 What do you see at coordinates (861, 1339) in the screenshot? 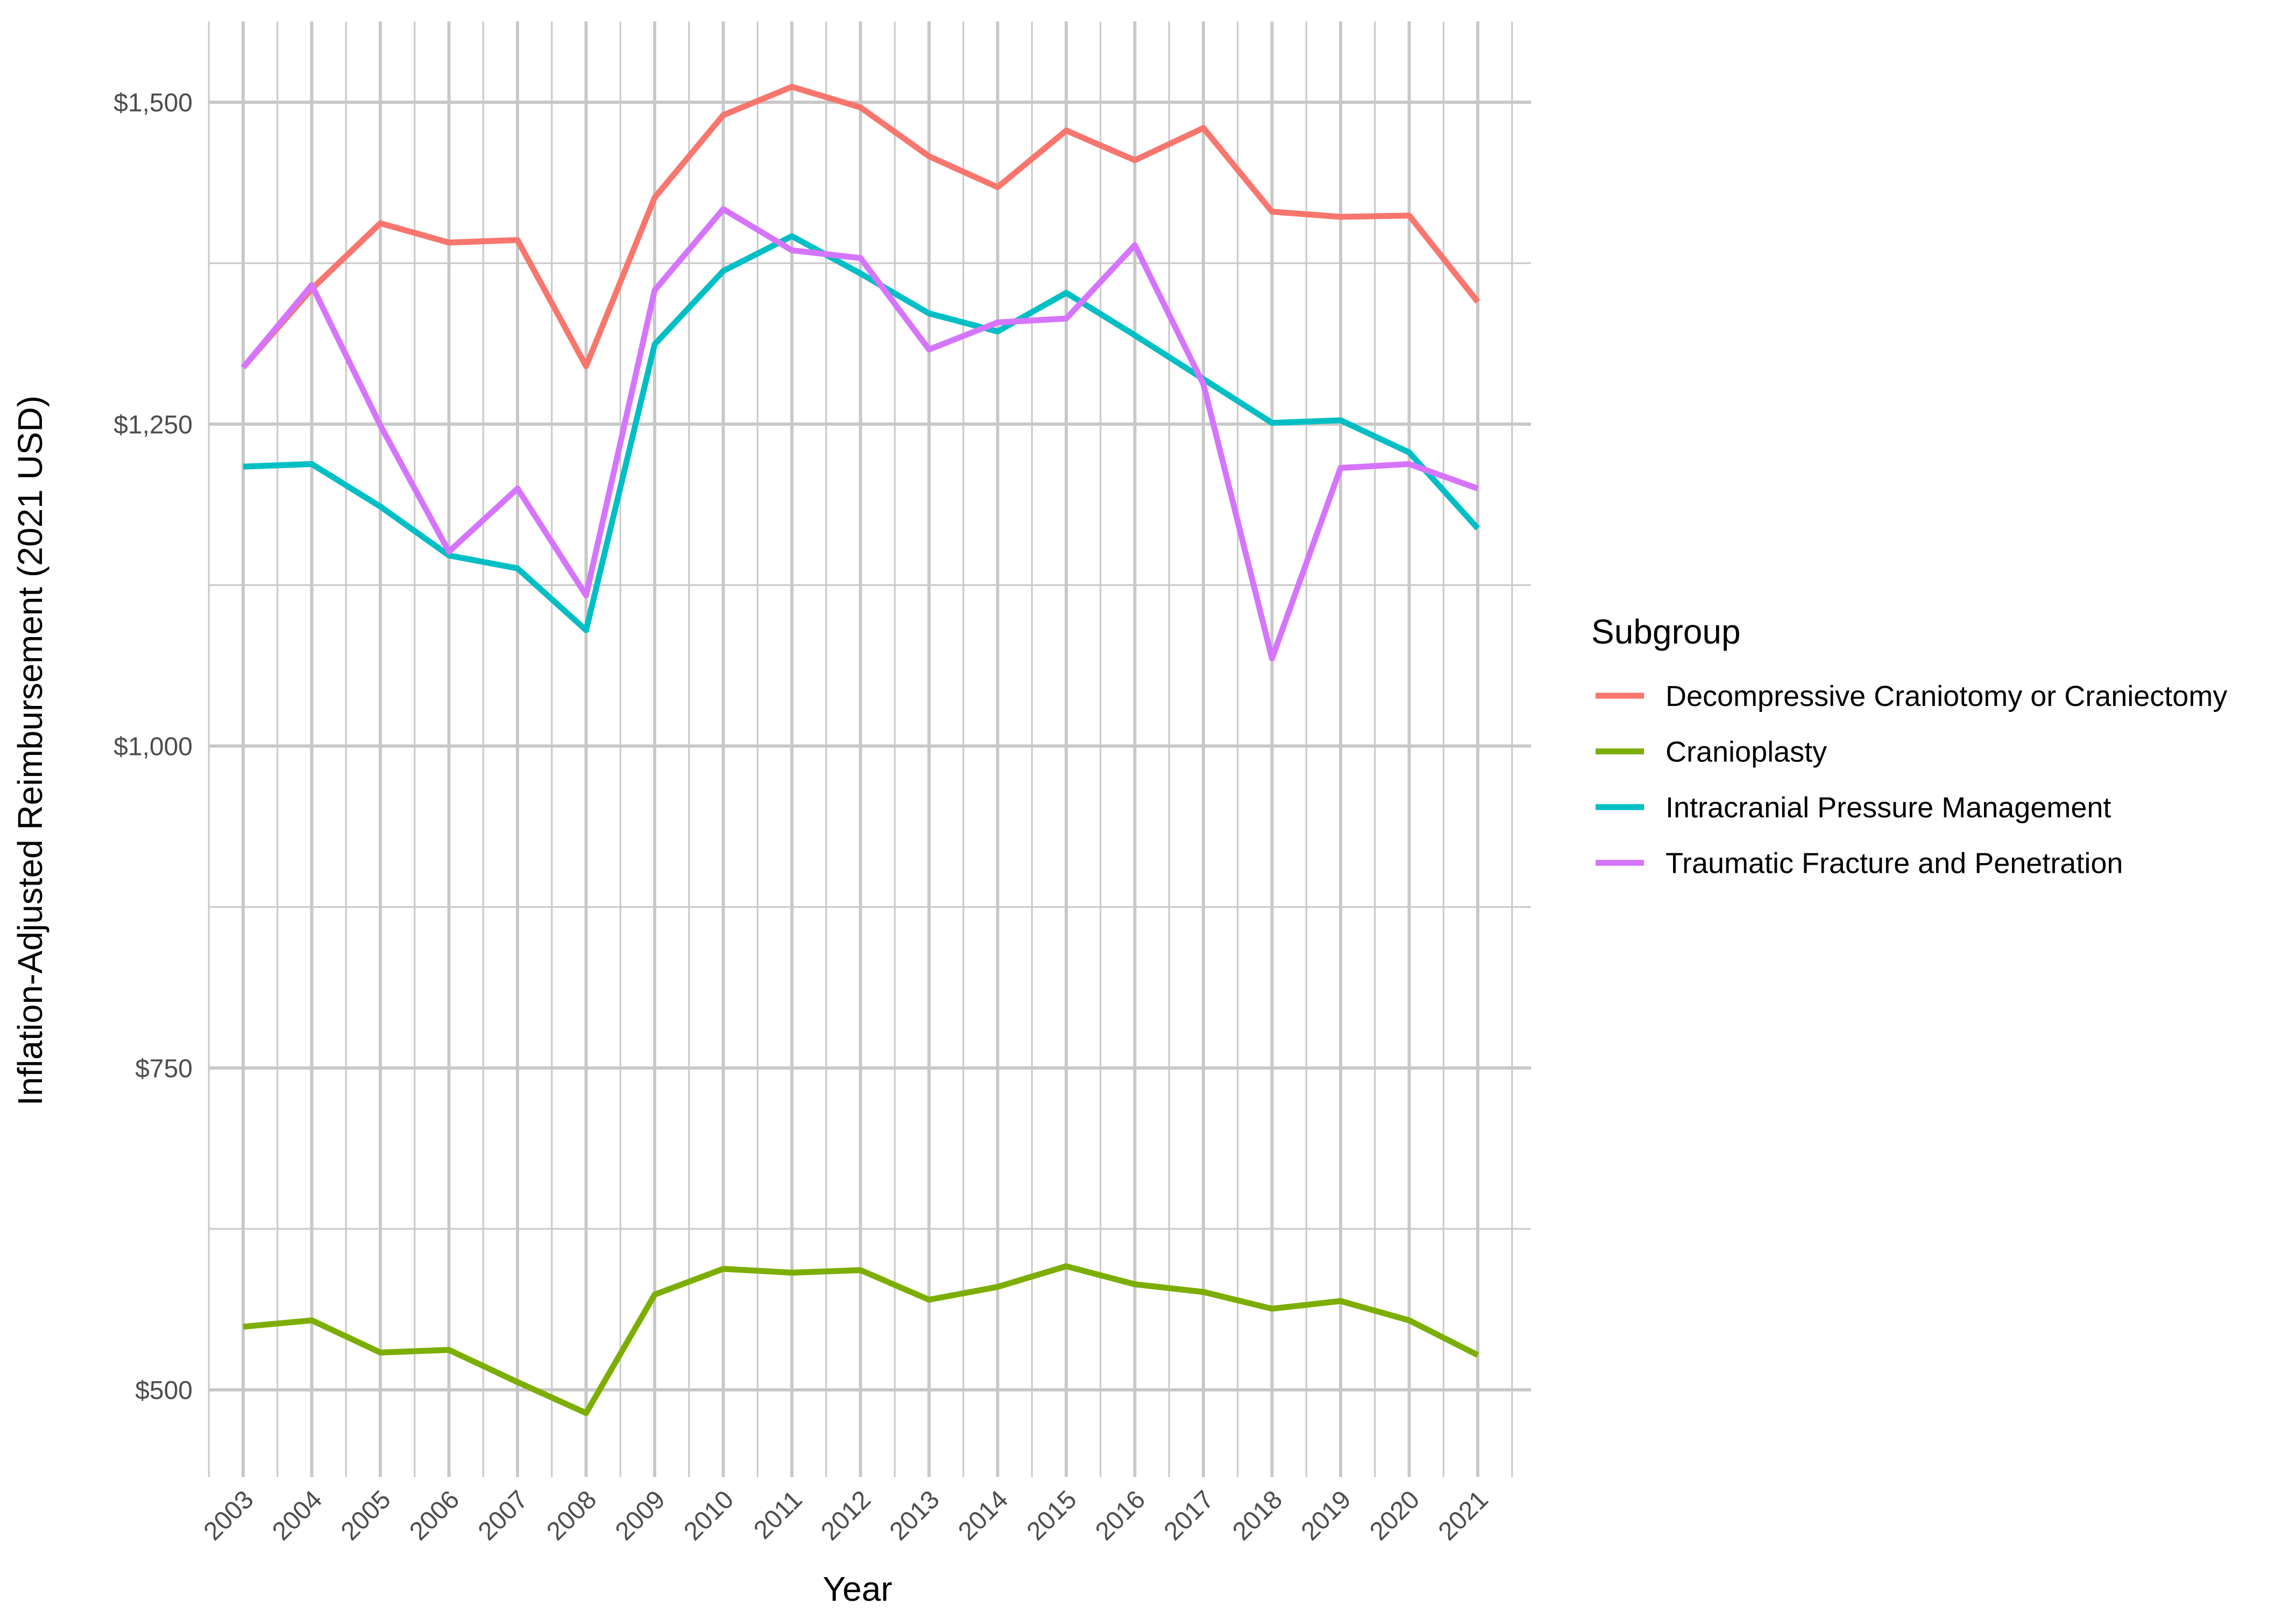
I see `series-line-cranioplasty` at bounding box center [861, 1339].